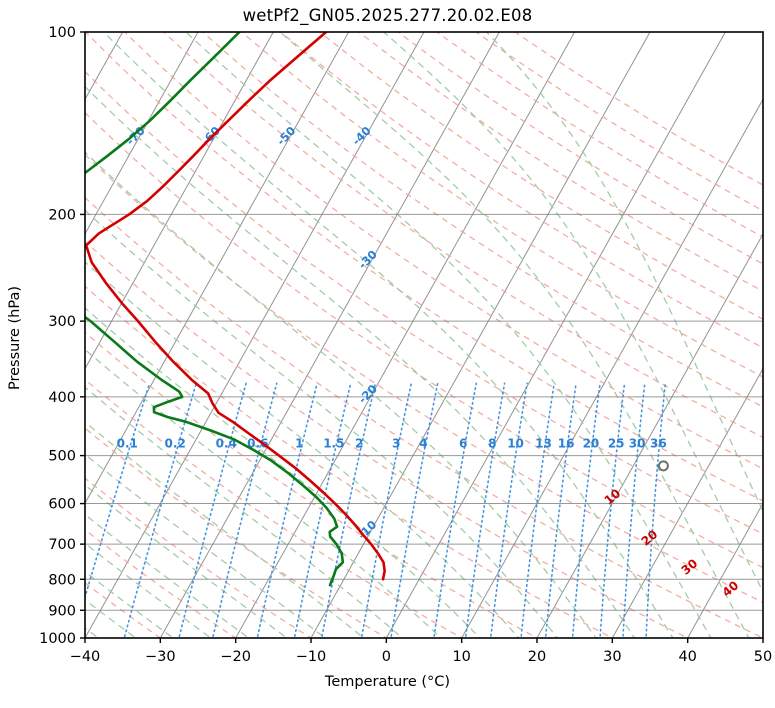  I want to click on mixing-ratio-label: 0.4, so click(226, 444).